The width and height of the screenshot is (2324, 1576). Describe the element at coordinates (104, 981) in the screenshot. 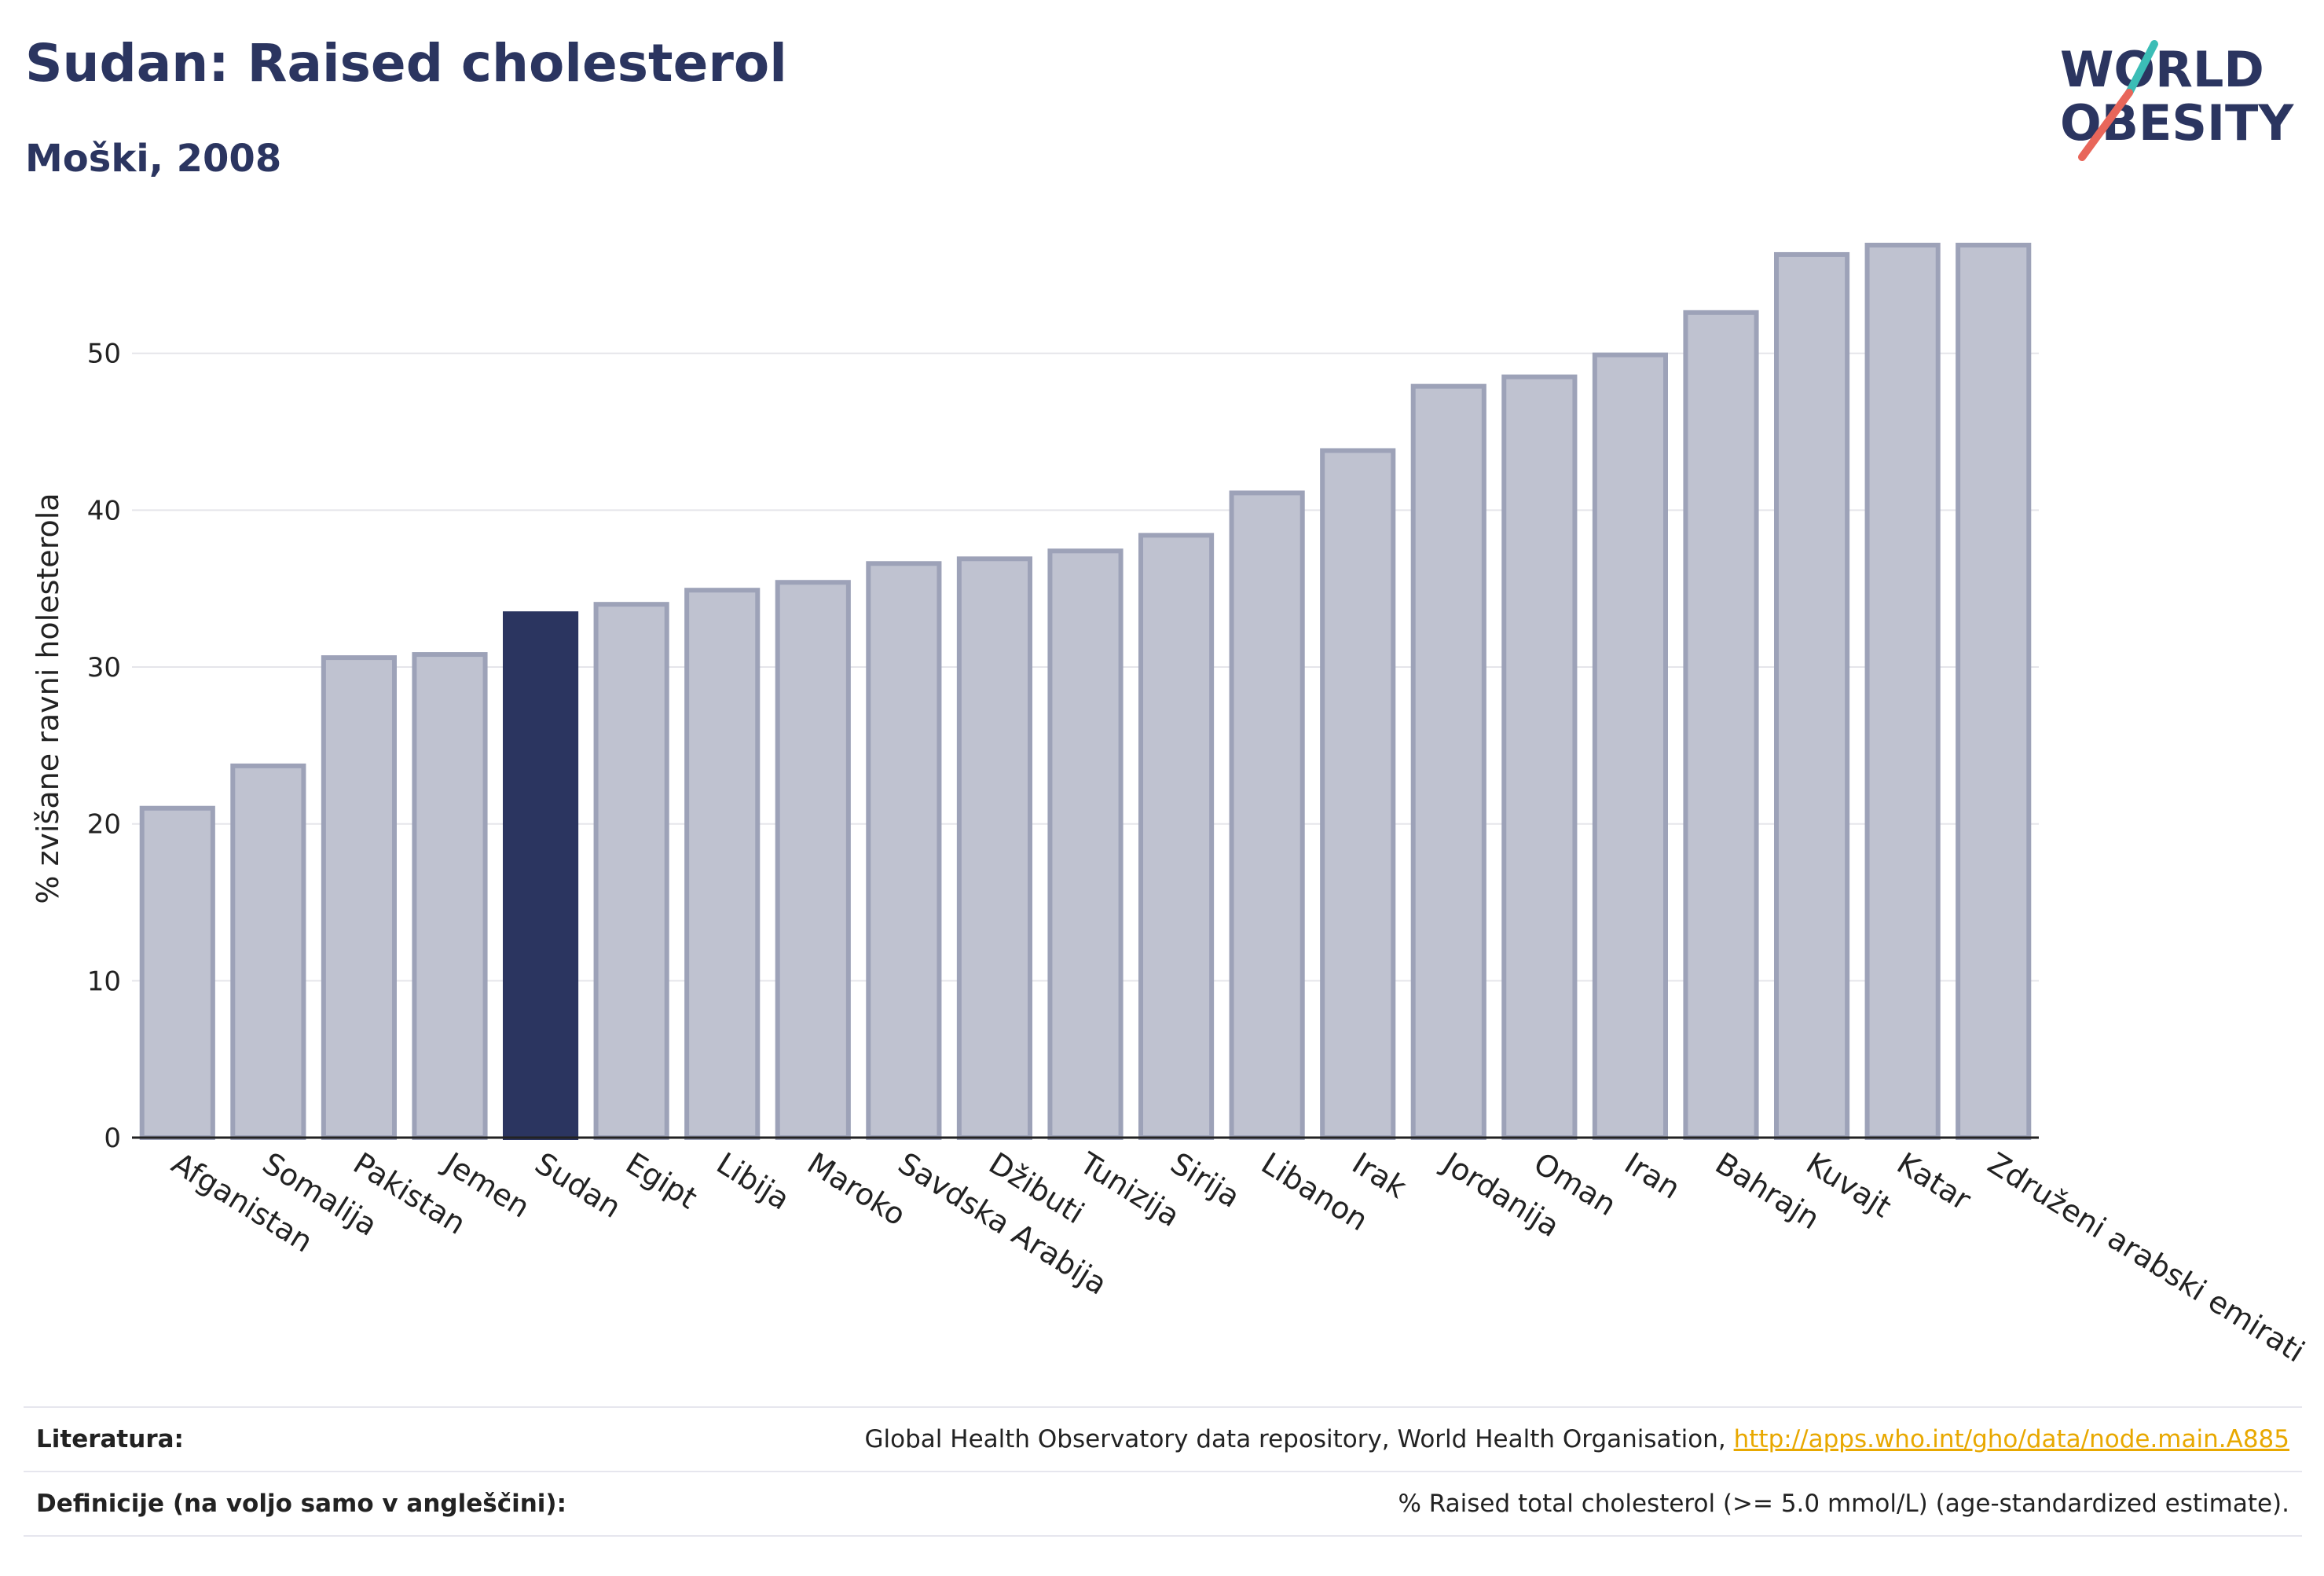

I see `y-tick-label: 10` at that location.